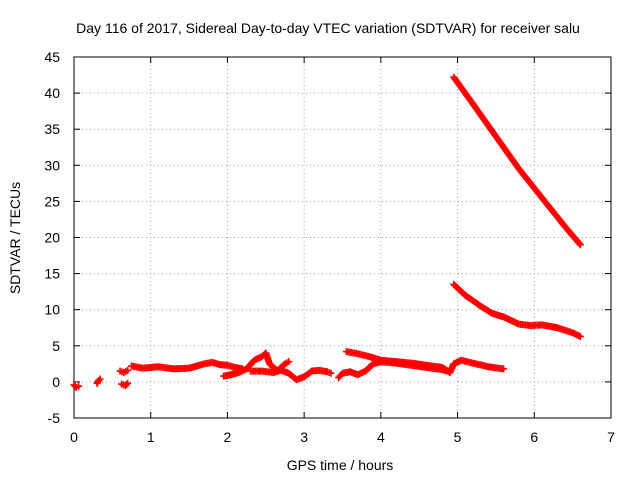 The image size is (640, 480). I want to click on series-segment-i, so click(98, 381).